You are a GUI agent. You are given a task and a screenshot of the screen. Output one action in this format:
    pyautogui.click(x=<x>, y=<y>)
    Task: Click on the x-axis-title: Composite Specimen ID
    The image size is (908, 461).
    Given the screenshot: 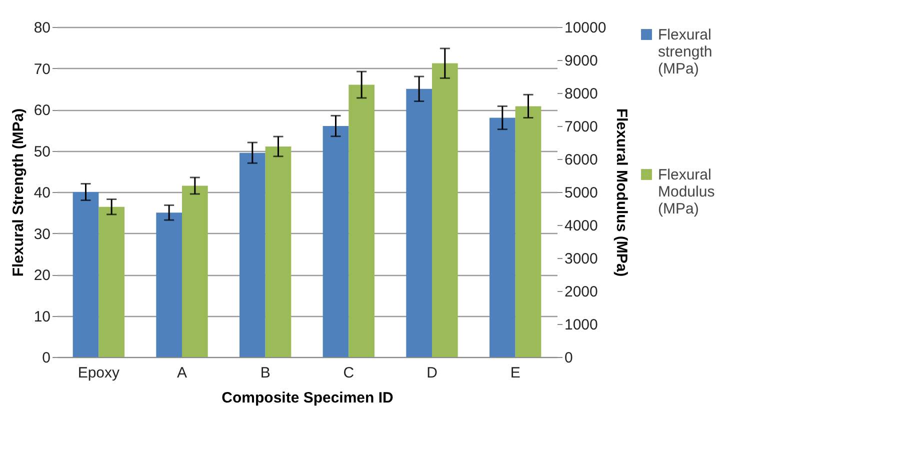 What is the action you would take?
    pyautogui.click(x=308, y=398)
    